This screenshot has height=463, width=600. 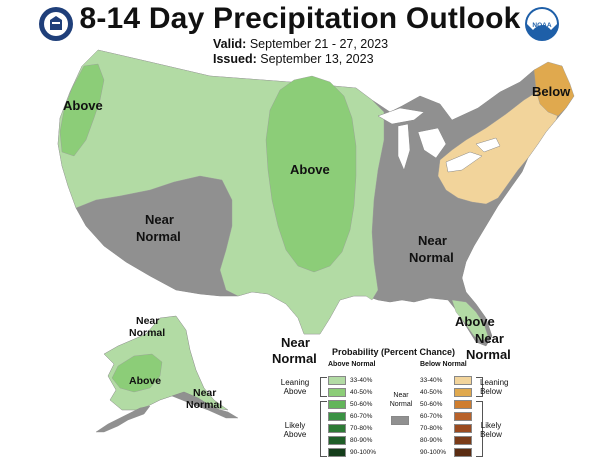 What do you see at coordinates (295, 434) in the screenshot?
I see `likely-above-line-2: Above` at bounding box center [295, 434].